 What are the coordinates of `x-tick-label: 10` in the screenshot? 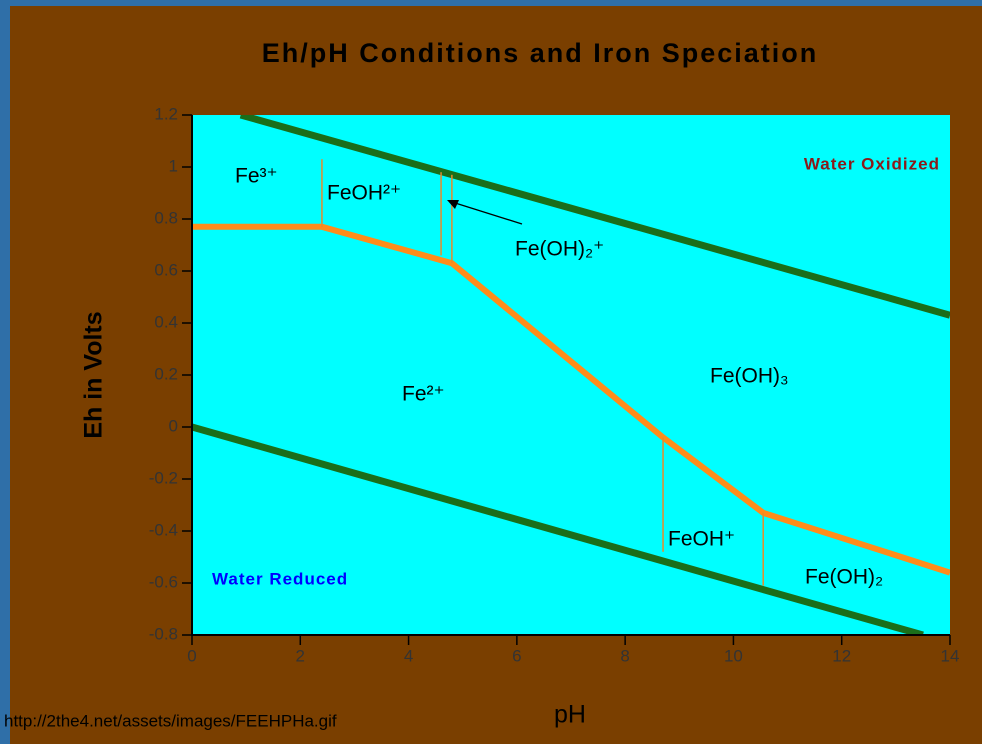 It's located at (733, 655).